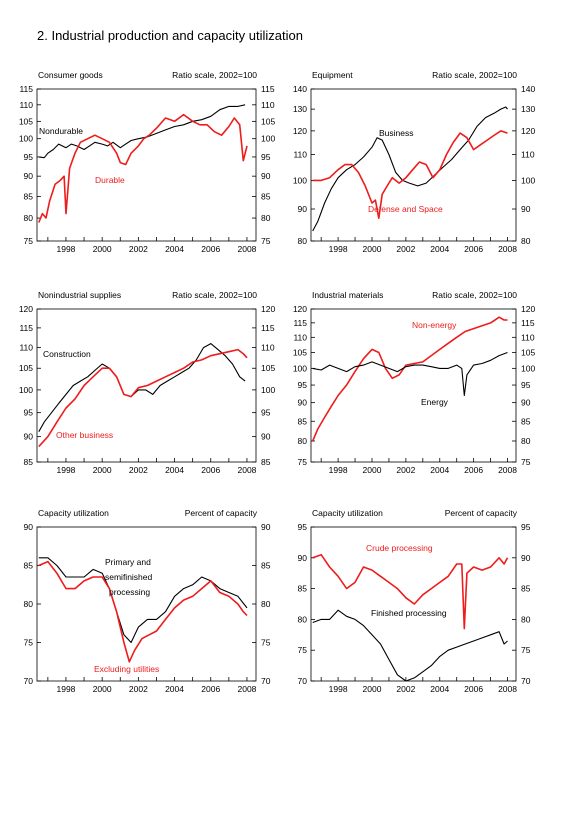 The image size is (585, 815). What do you see at coordinates (79, 295) in the screenshot?
I see `chart-title: Nonindustrial supplies` at bounding box center [79, 295].